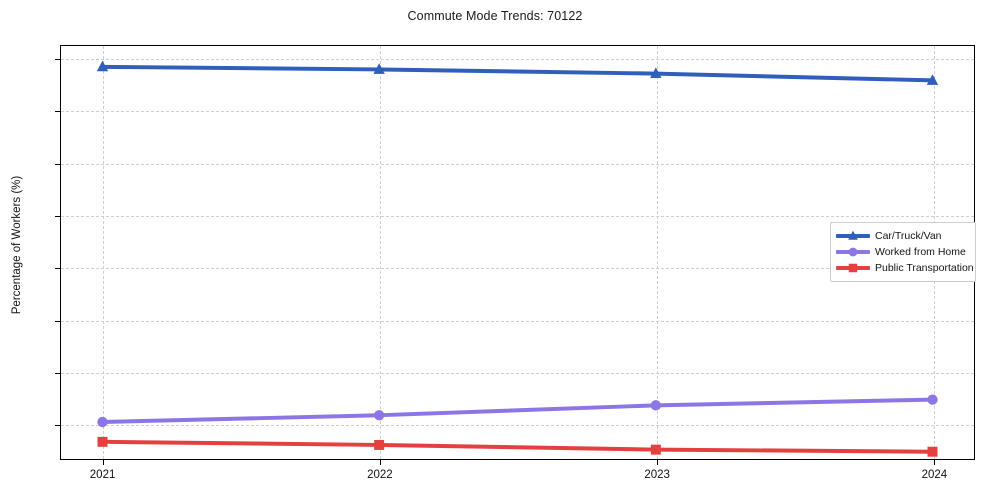 The height and width of the screenshot is (490, 990). Describe the element at coordinates (380, 475) in the screenshot. I see `x-tick-label: 2022` at that location.